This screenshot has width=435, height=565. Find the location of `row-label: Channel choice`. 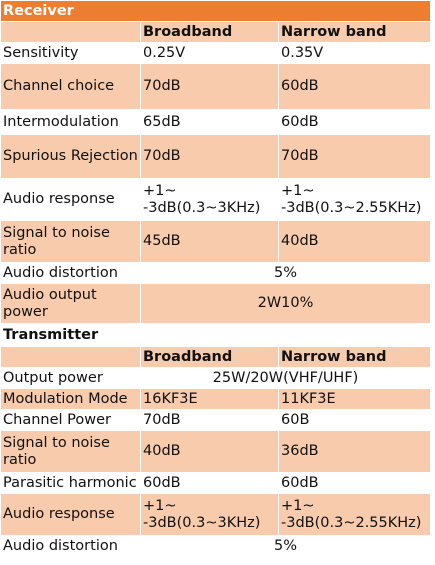

row-label: Channel choice is located at coordinates (70, 86).